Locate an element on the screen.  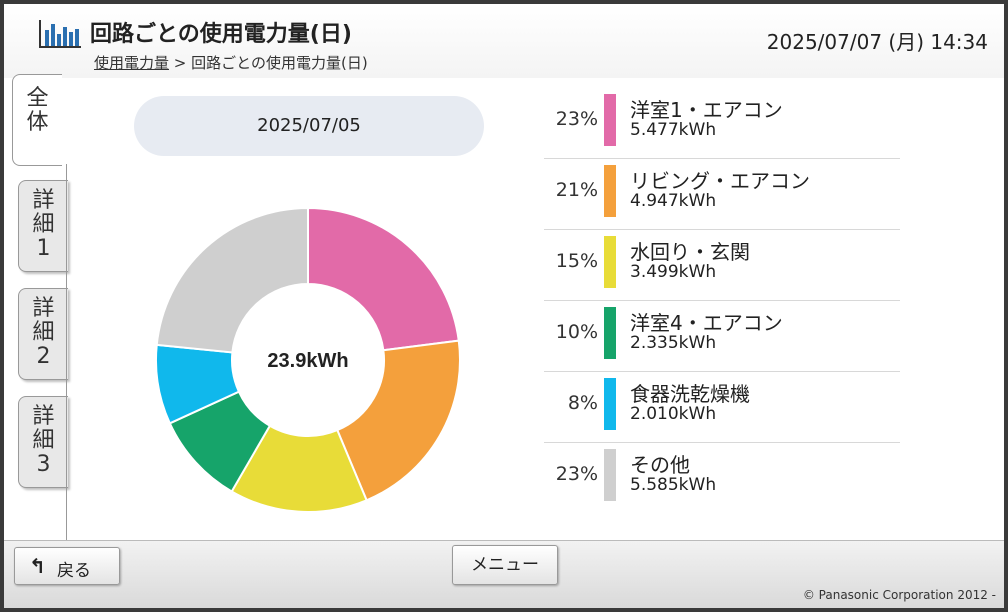
tab-all-label-1: 全 is located at coordinates (37, 98).